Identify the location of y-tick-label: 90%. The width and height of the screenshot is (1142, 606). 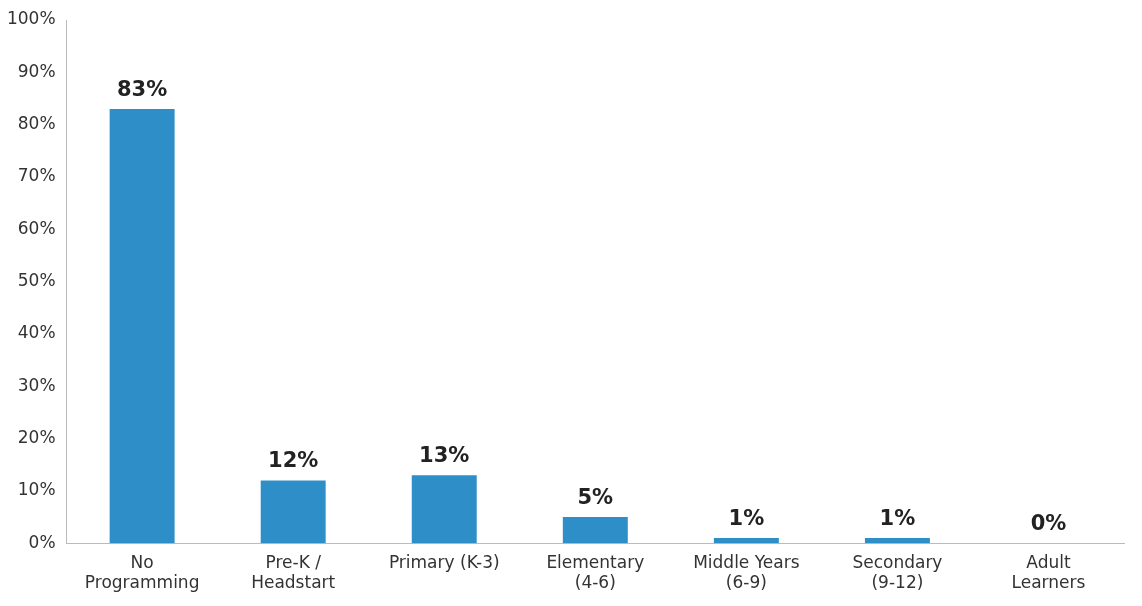
(36, 70).